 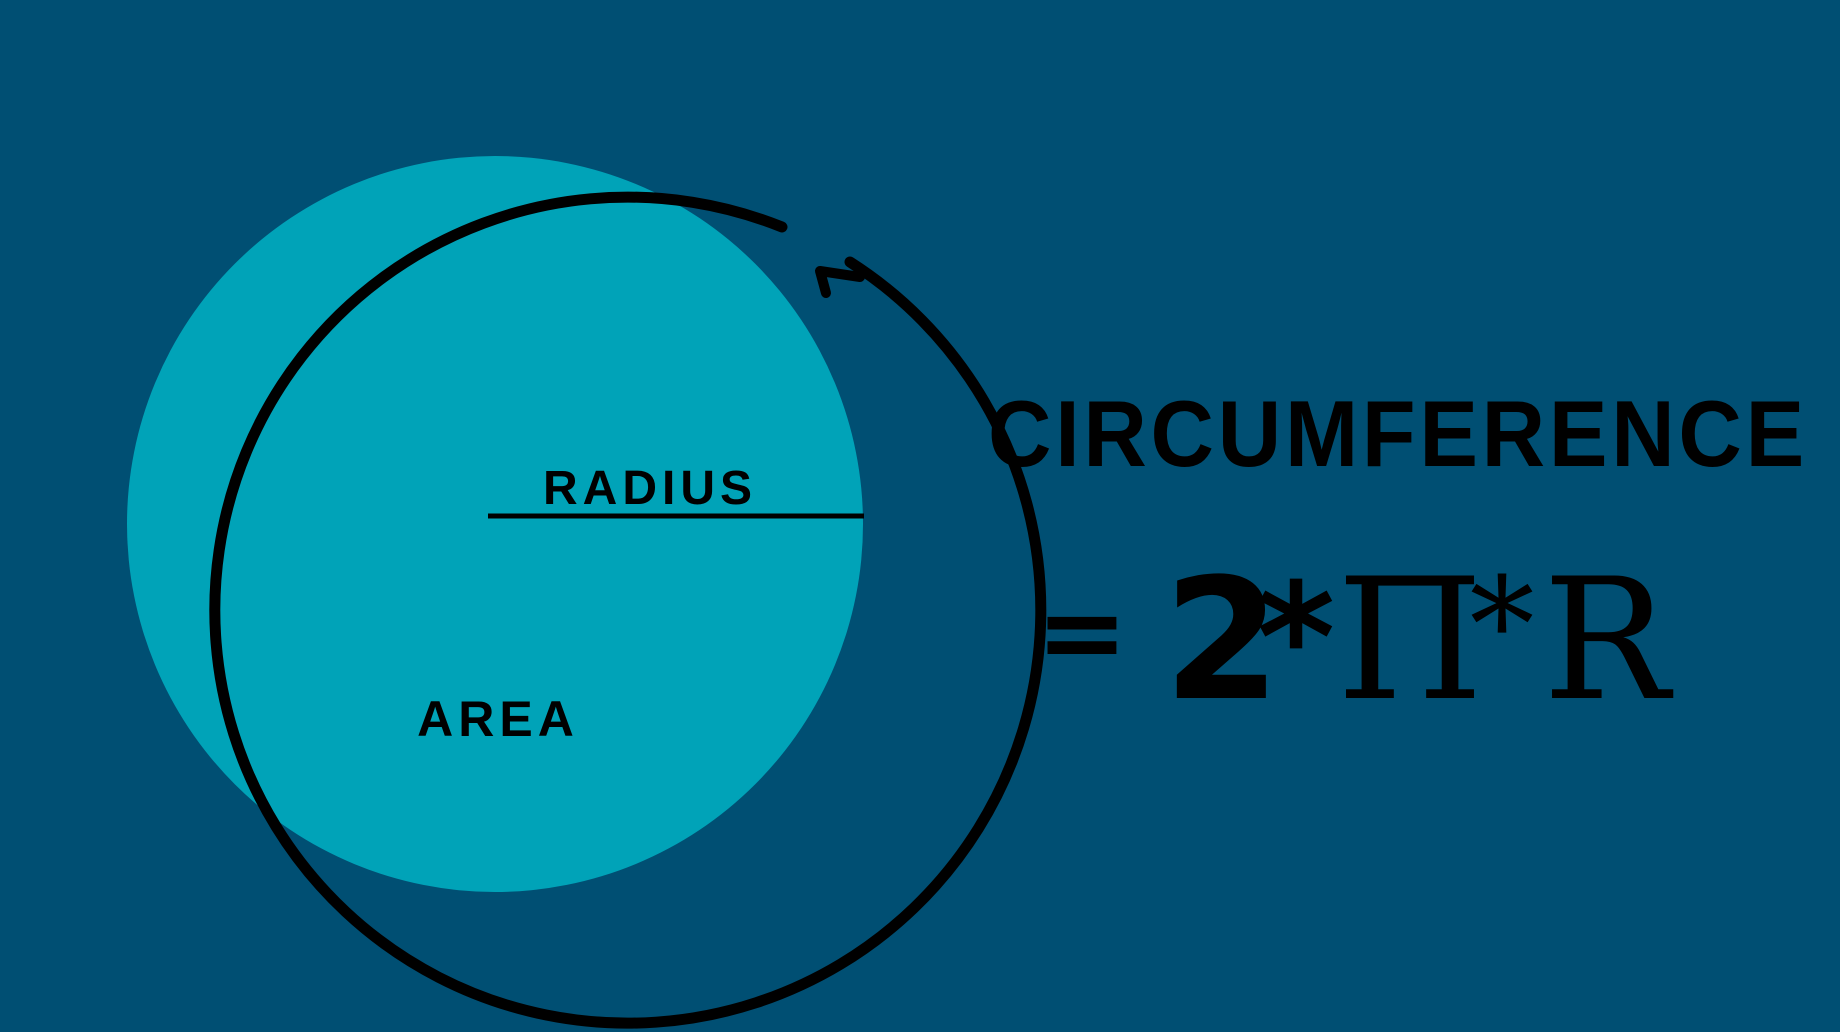 What do you see at coordinates (498, 719) in the screenshot?
I see `area-label: AREA` at bounding box center [498, 719].